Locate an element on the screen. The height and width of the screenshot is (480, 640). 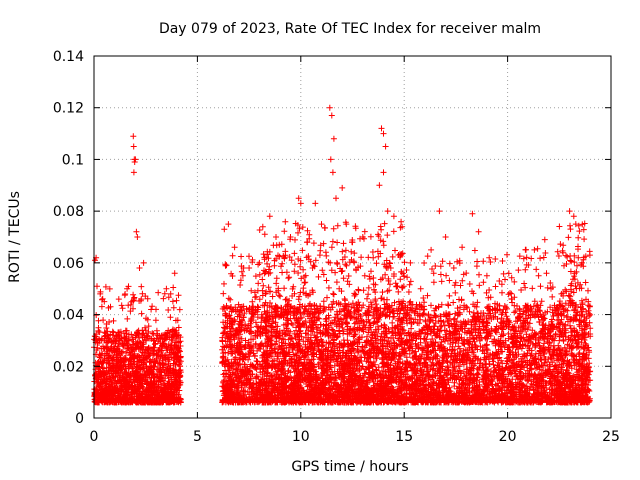
data-point is located at coordinates (122, 351).